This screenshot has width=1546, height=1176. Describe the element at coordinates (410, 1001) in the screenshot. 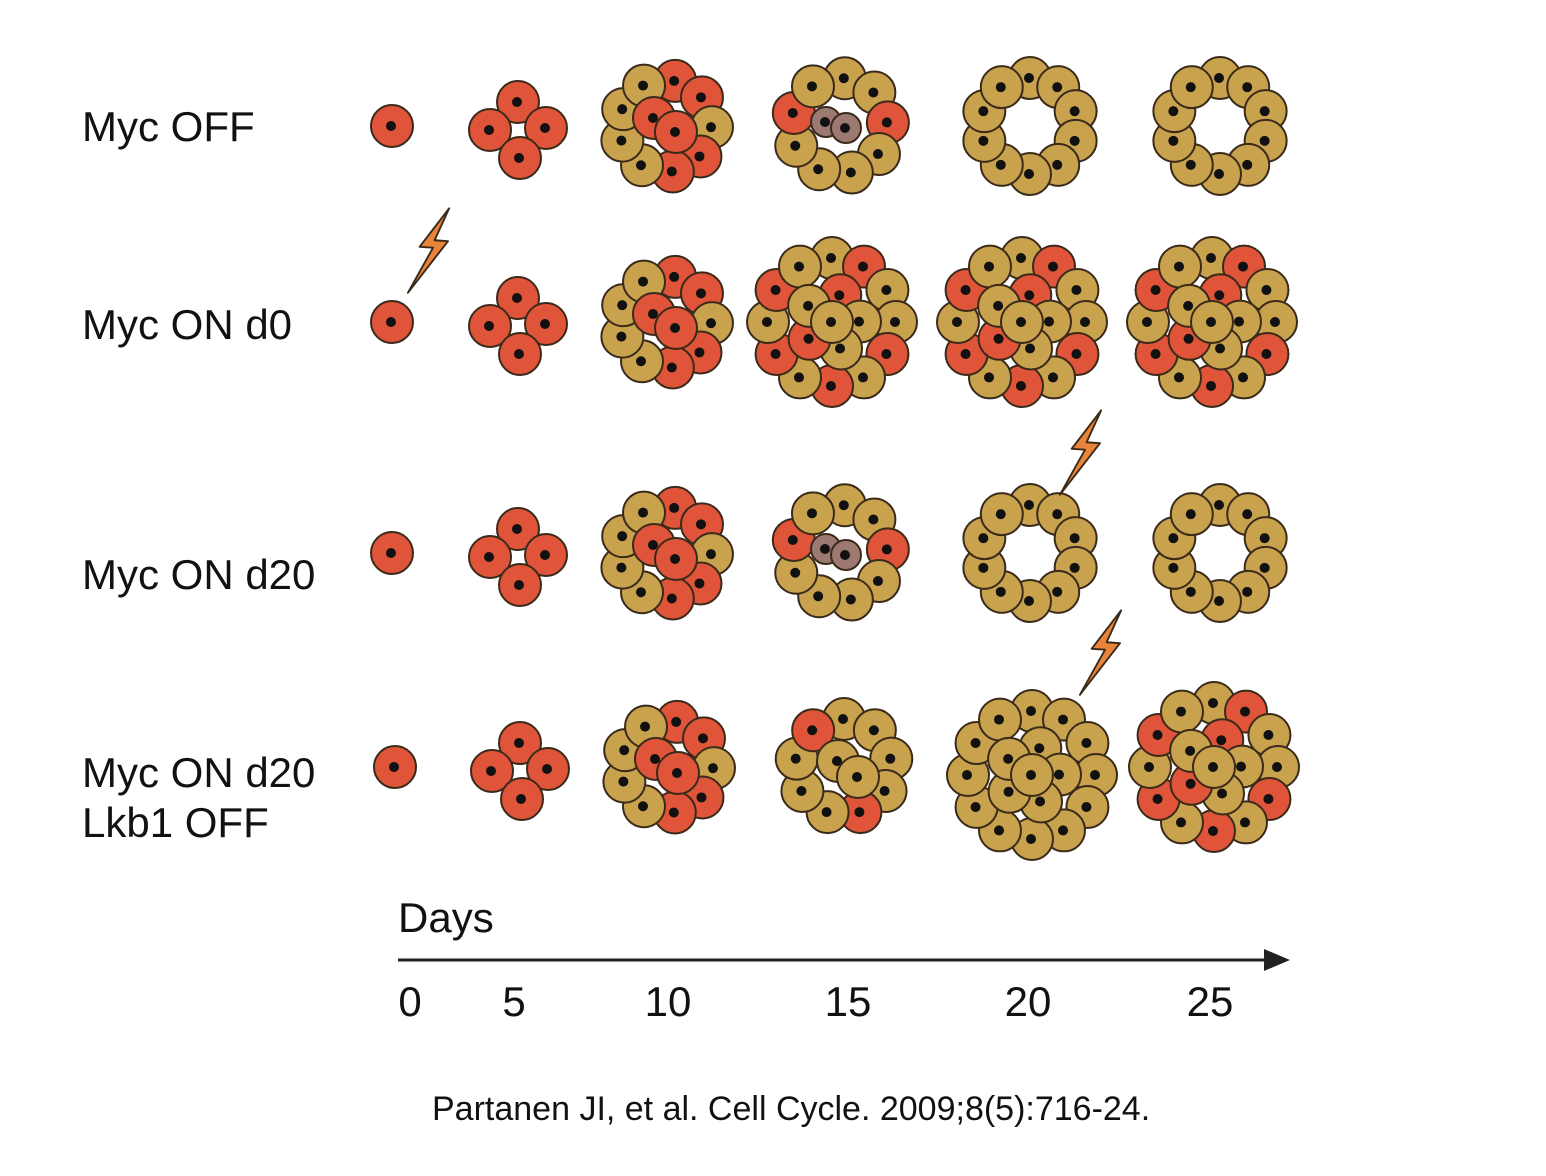

I see `tick-label: 0` at that location.